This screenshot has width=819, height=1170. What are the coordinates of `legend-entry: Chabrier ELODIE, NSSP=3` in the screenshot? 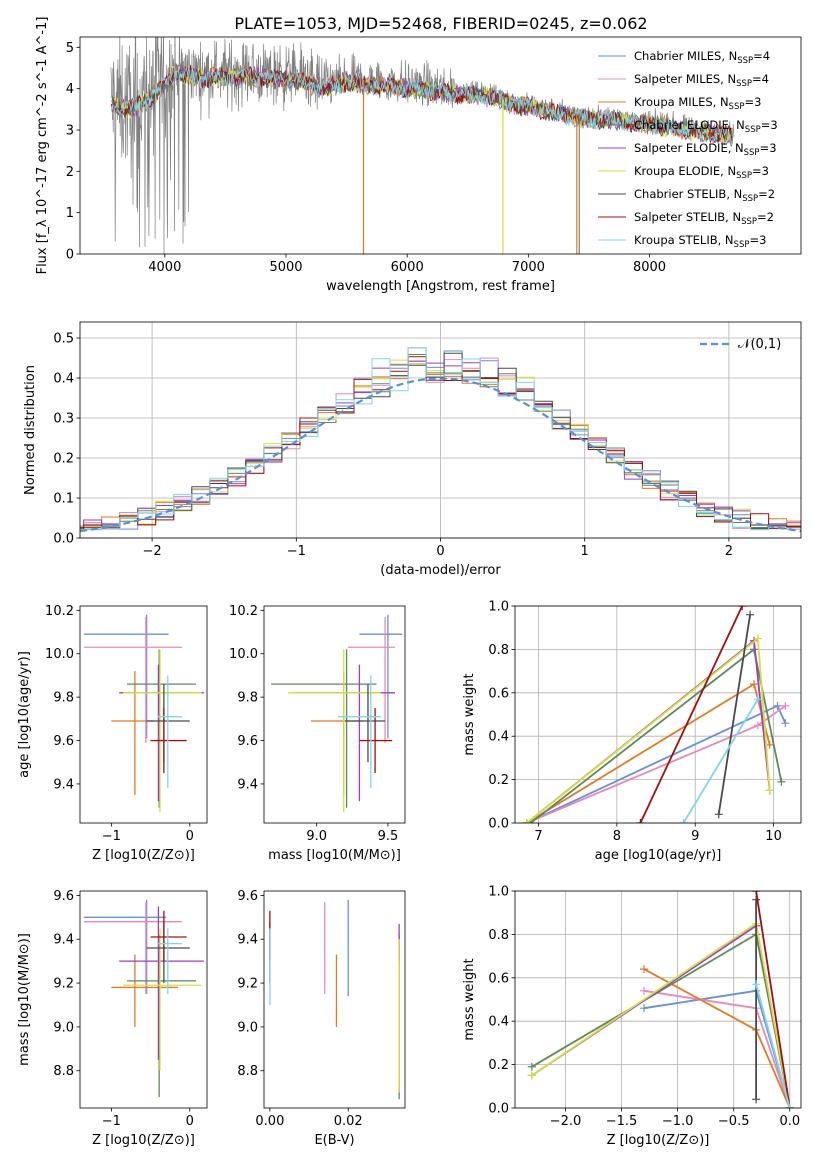 It's located at (706, 126).